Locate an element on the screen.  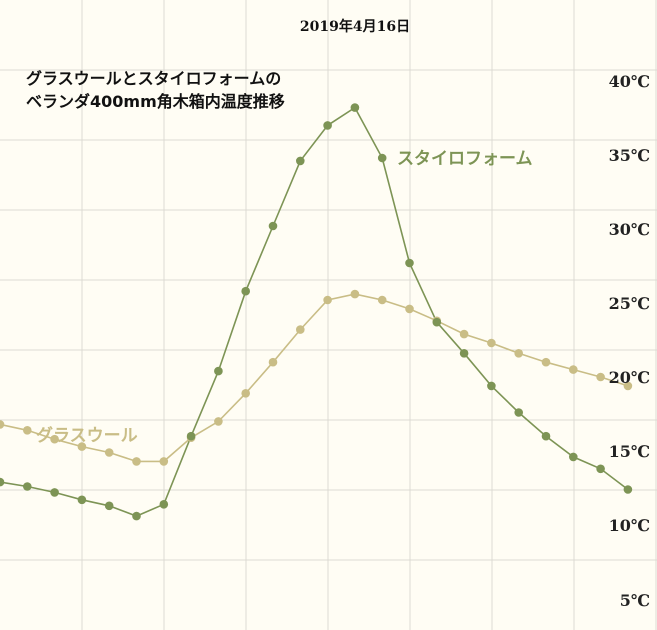
y-tick-label: 10℃ is located at coordinates (629, 525).